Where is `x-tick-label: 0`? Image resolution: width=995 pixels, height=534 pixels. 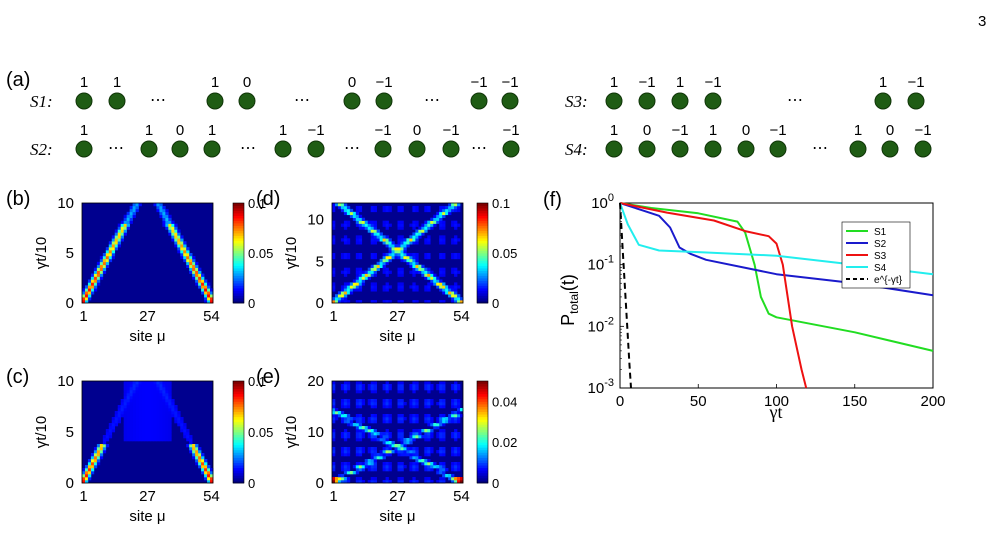 x-tick-label: 0 is located at coordinates (620, 401).